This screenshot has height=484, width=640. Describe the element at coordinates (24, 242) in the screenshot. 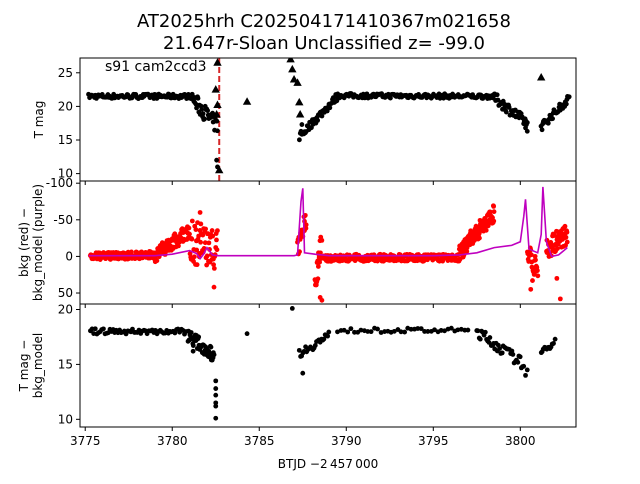

I see `y-axis-label-line1: bkg (red) −` at that location.